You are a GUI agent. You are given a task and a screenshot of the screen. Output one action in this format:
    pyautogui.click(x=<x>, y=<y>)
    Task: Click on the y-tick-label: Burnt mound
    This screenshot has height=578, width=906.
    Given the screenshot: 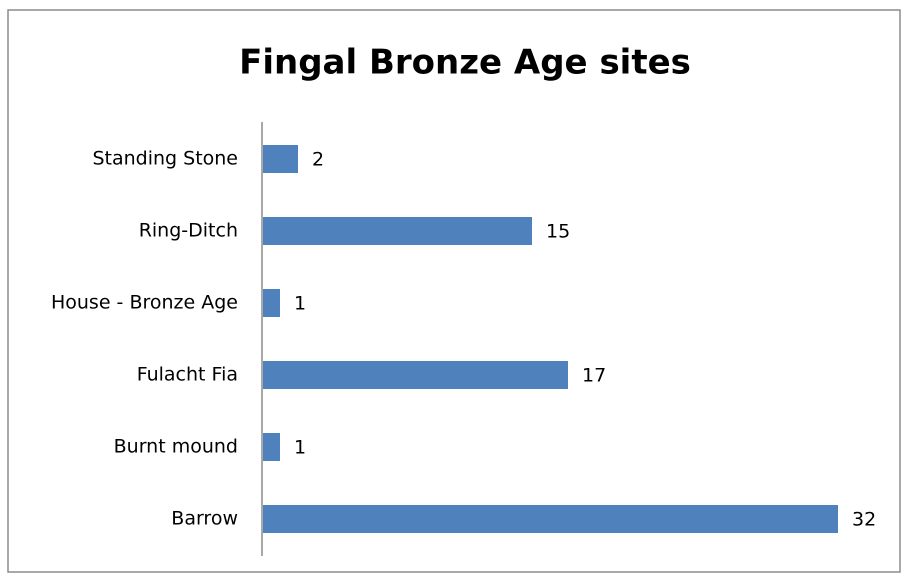 What is the action you would take?
    pyautogui.click(x=176, y=447)
    